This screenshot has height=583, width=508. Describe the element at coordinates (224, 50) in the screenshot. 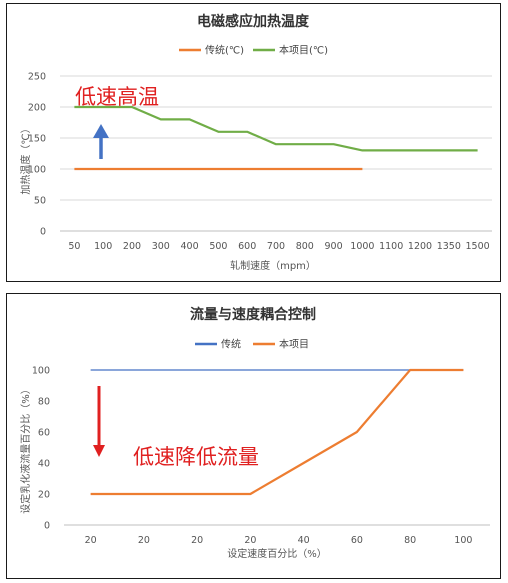

I see `legend-label: 传统(℃)` at that location.